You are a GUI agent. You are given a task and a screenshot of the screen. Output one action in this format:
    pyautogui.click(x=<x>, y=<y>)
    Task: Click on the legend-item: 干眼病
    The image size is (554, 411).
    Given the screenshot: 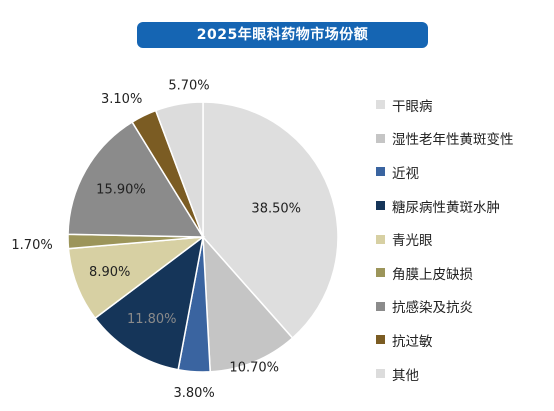 What is the action you would take?
    pyautogui.click(x=464, y=105)
    